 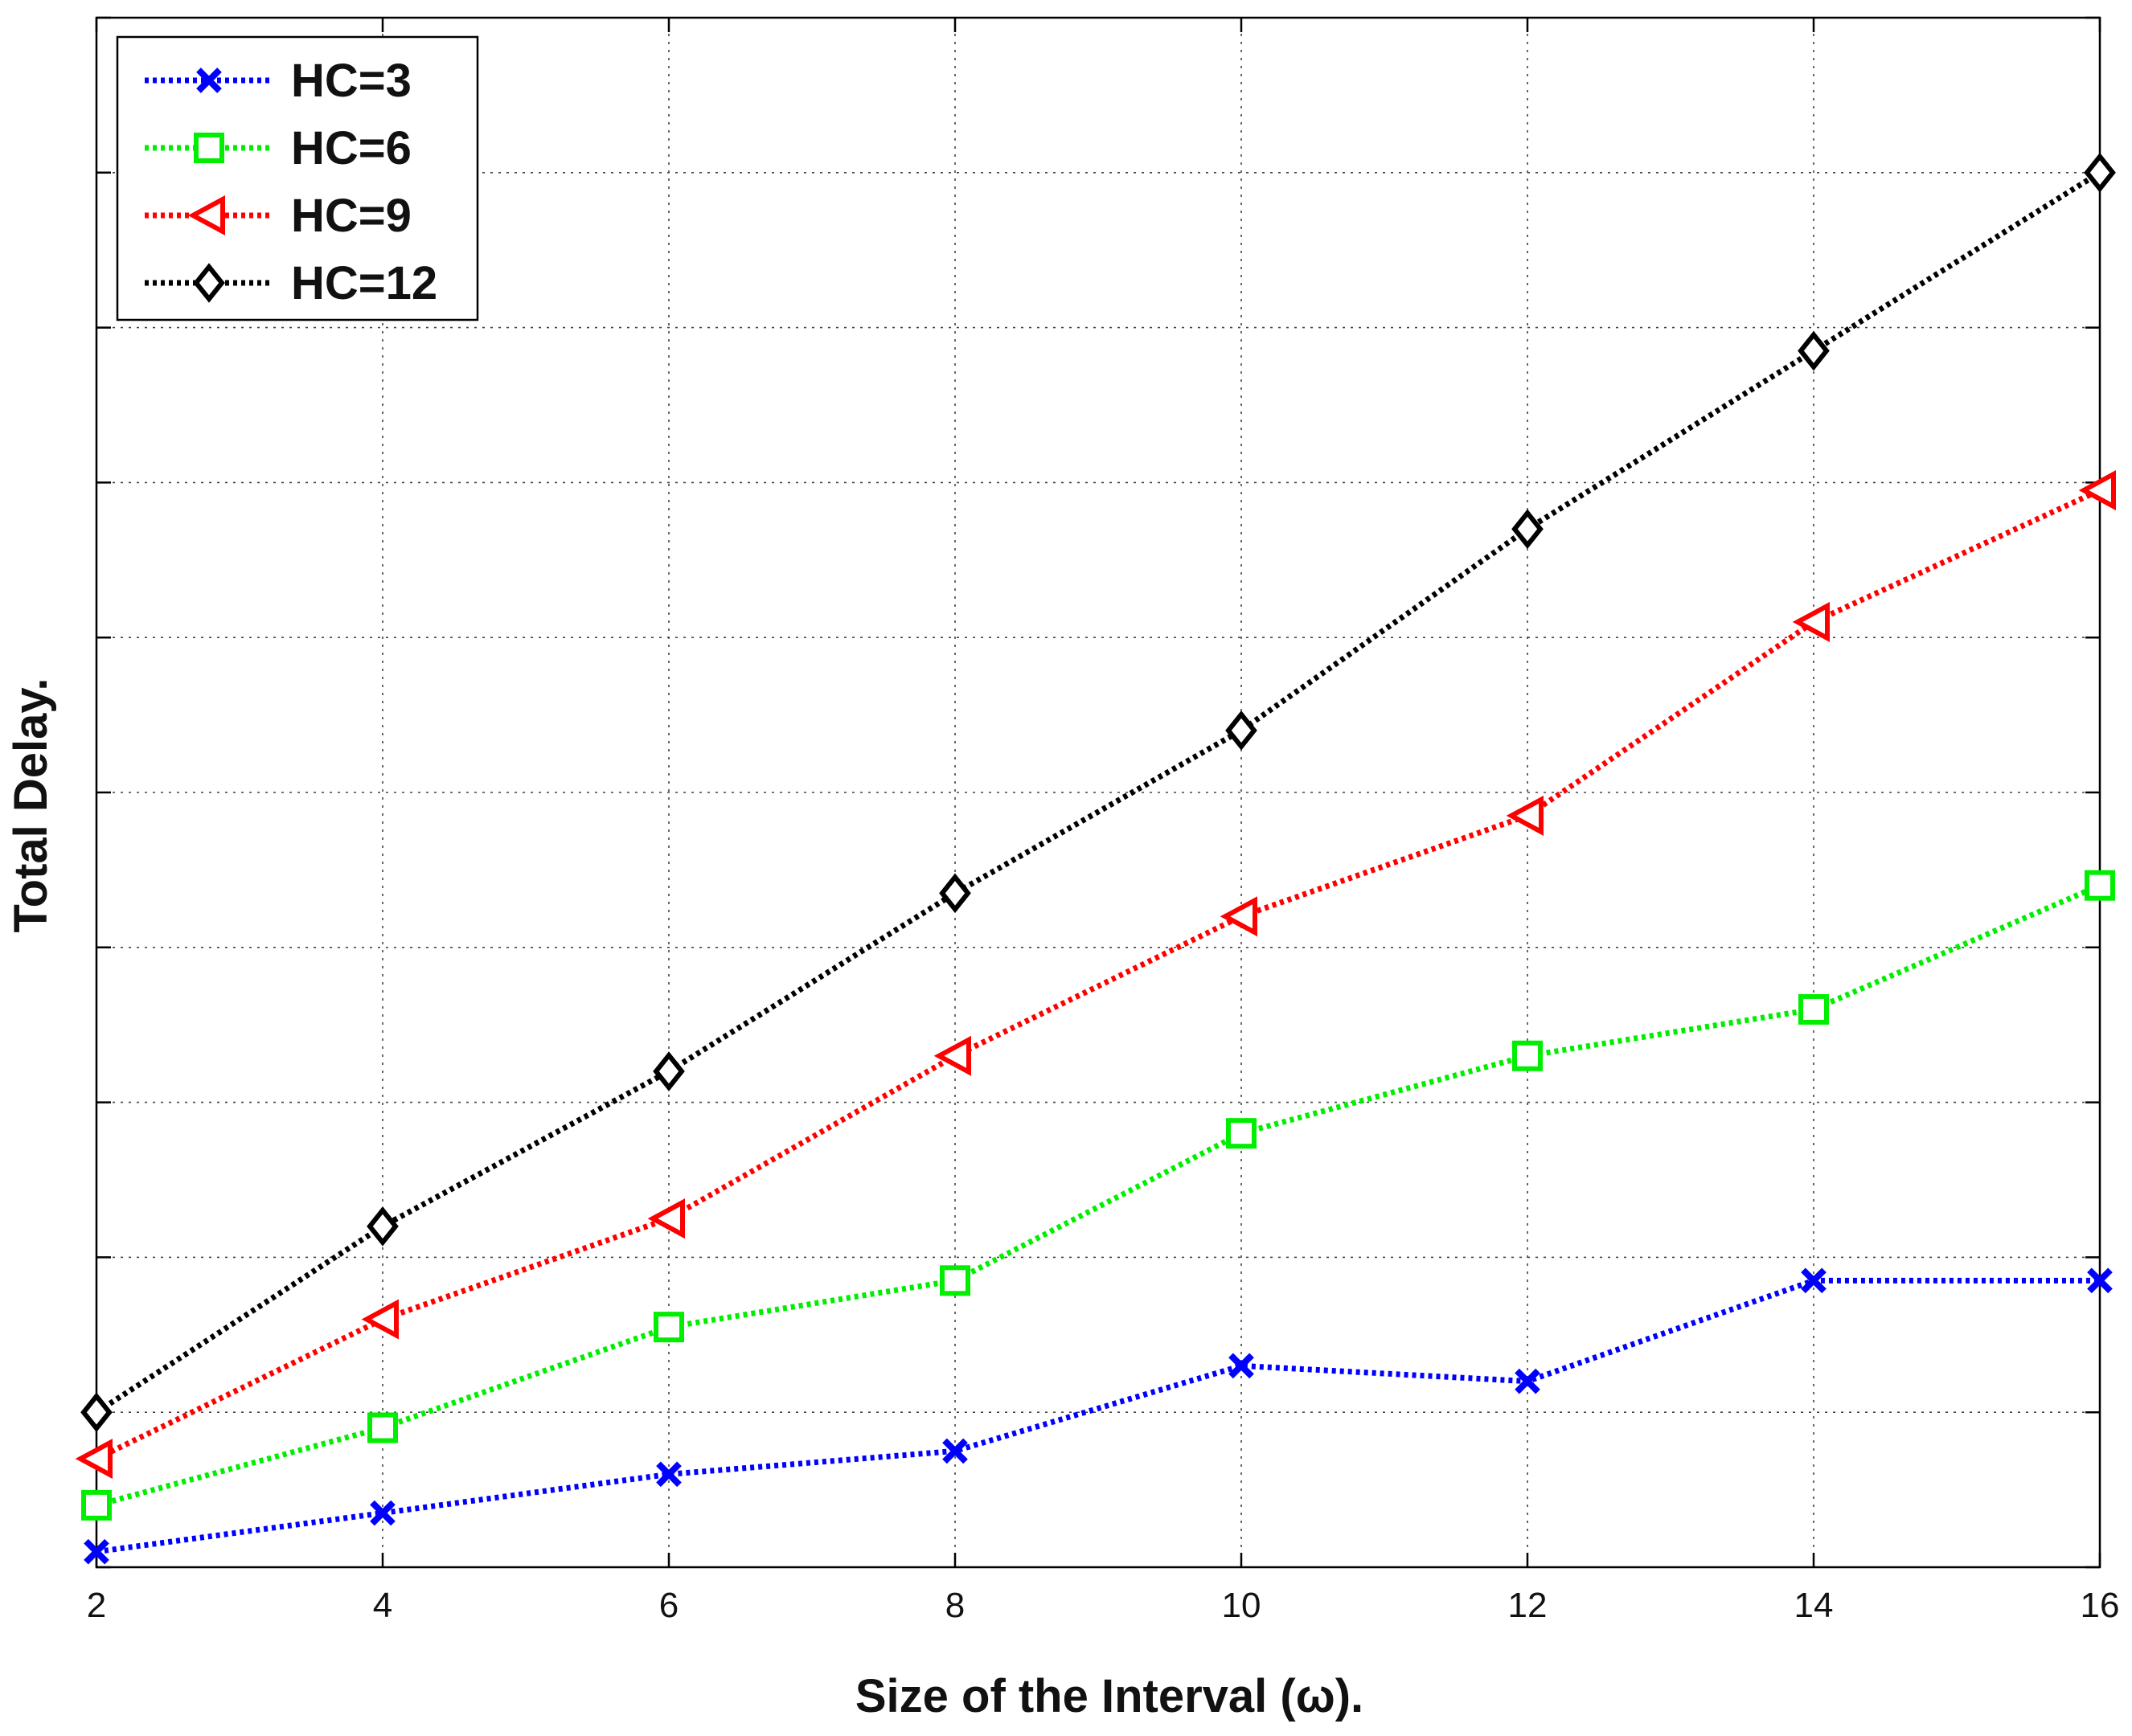 I want to click on x-tick-label: 6, so click(x=669, y=1605).